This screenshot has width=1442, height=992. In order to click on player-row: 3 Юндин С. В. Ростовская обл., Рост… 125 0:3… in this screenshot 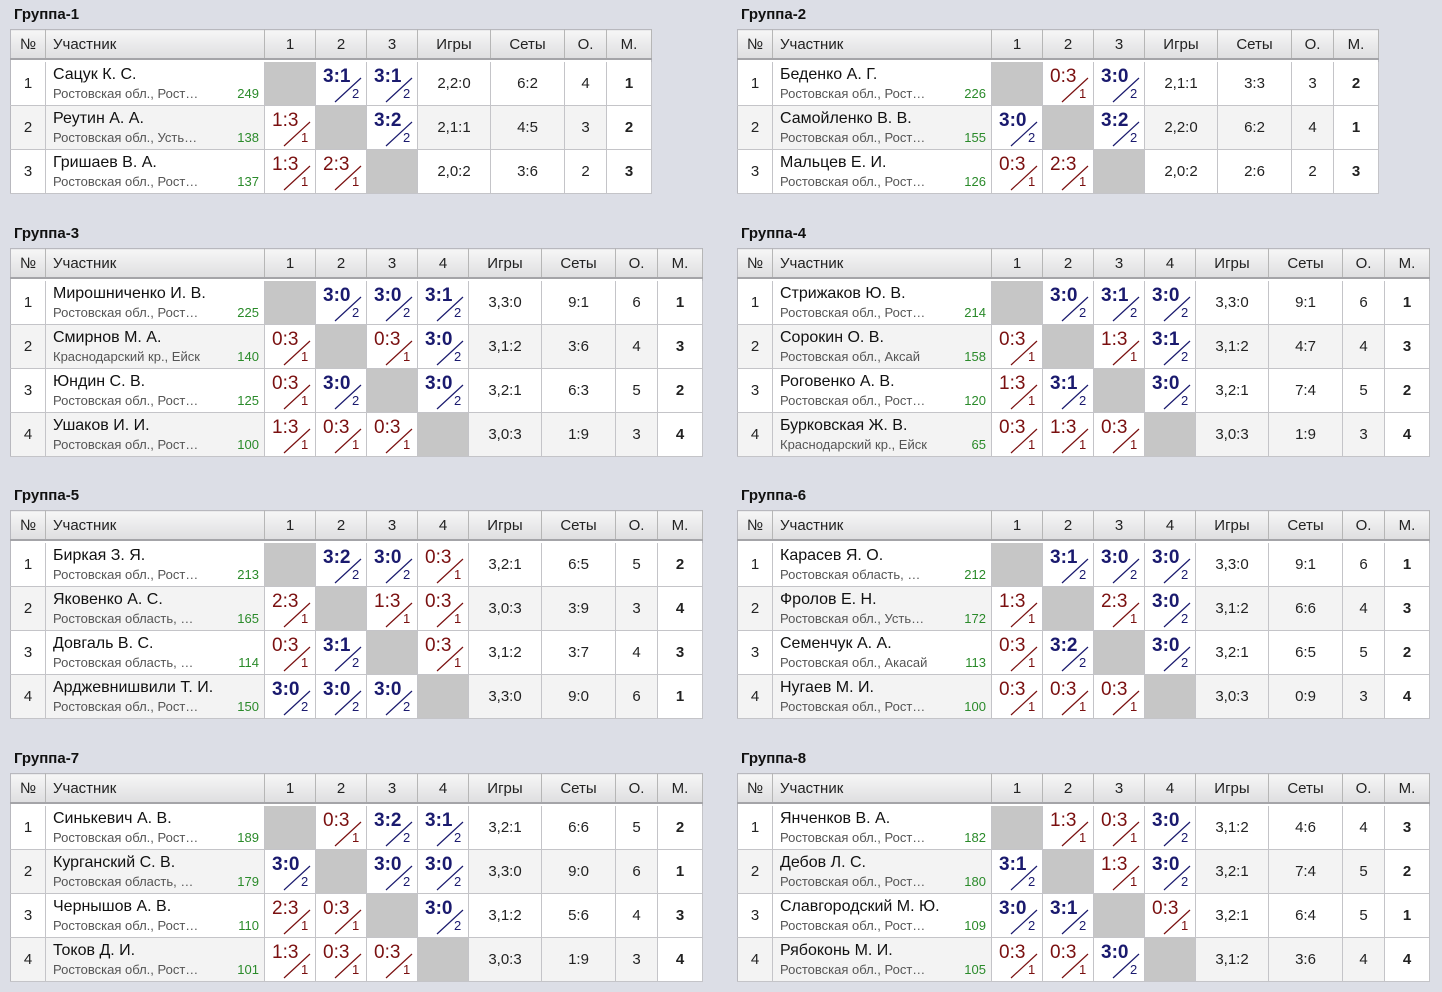, I will do `click(356, 390)`.